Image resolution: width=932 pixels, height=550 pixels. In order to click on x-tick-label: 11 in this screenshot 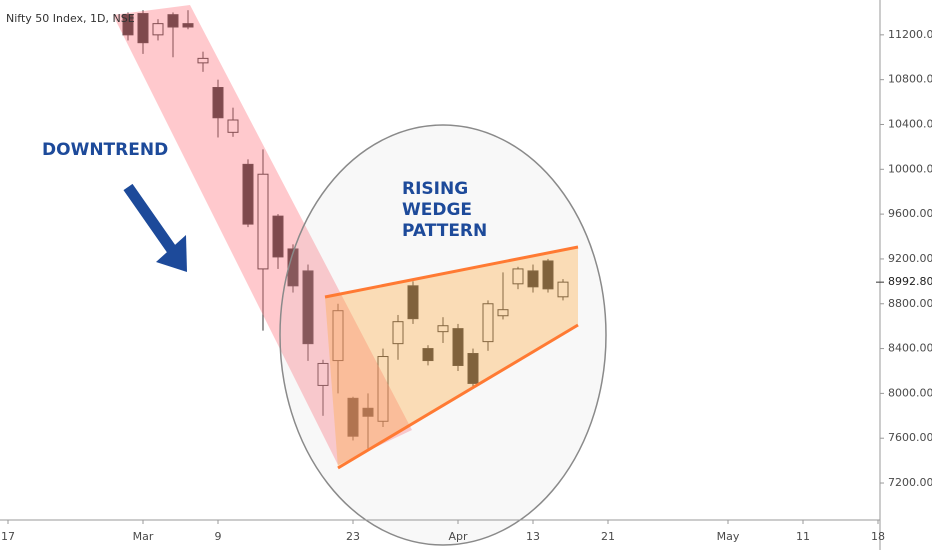, I will do `click(803, 536)`.